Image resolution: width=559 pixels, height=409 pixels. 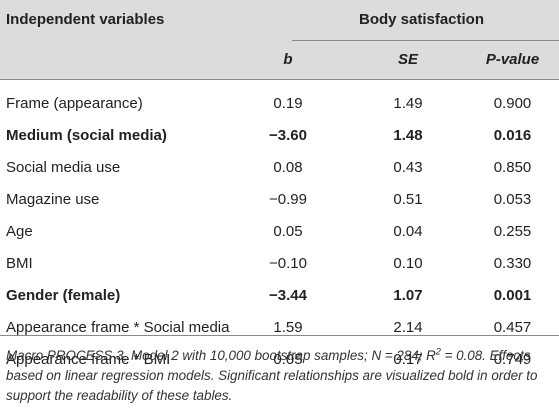 What do you see at coordinates (88, 359) in the screenshot?
I see `row-label: Appearance frame * BMI` at bounding box center [88, 359].